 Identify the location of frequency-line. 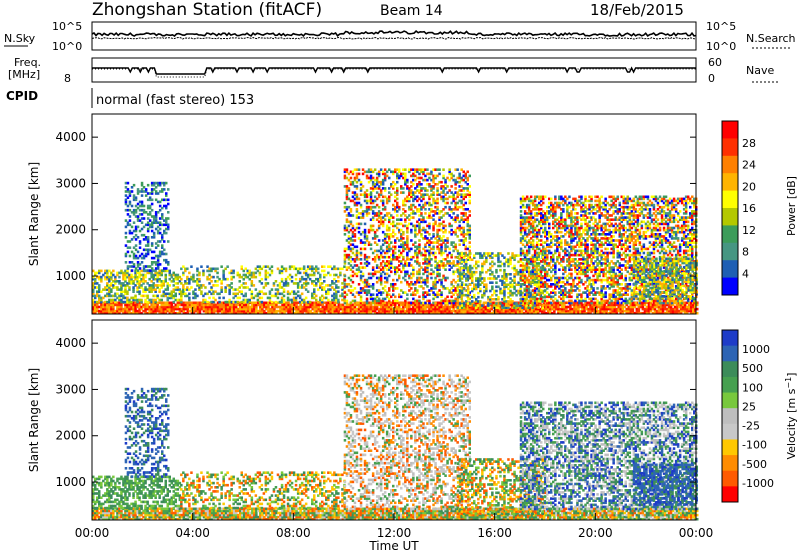
(394, 70).